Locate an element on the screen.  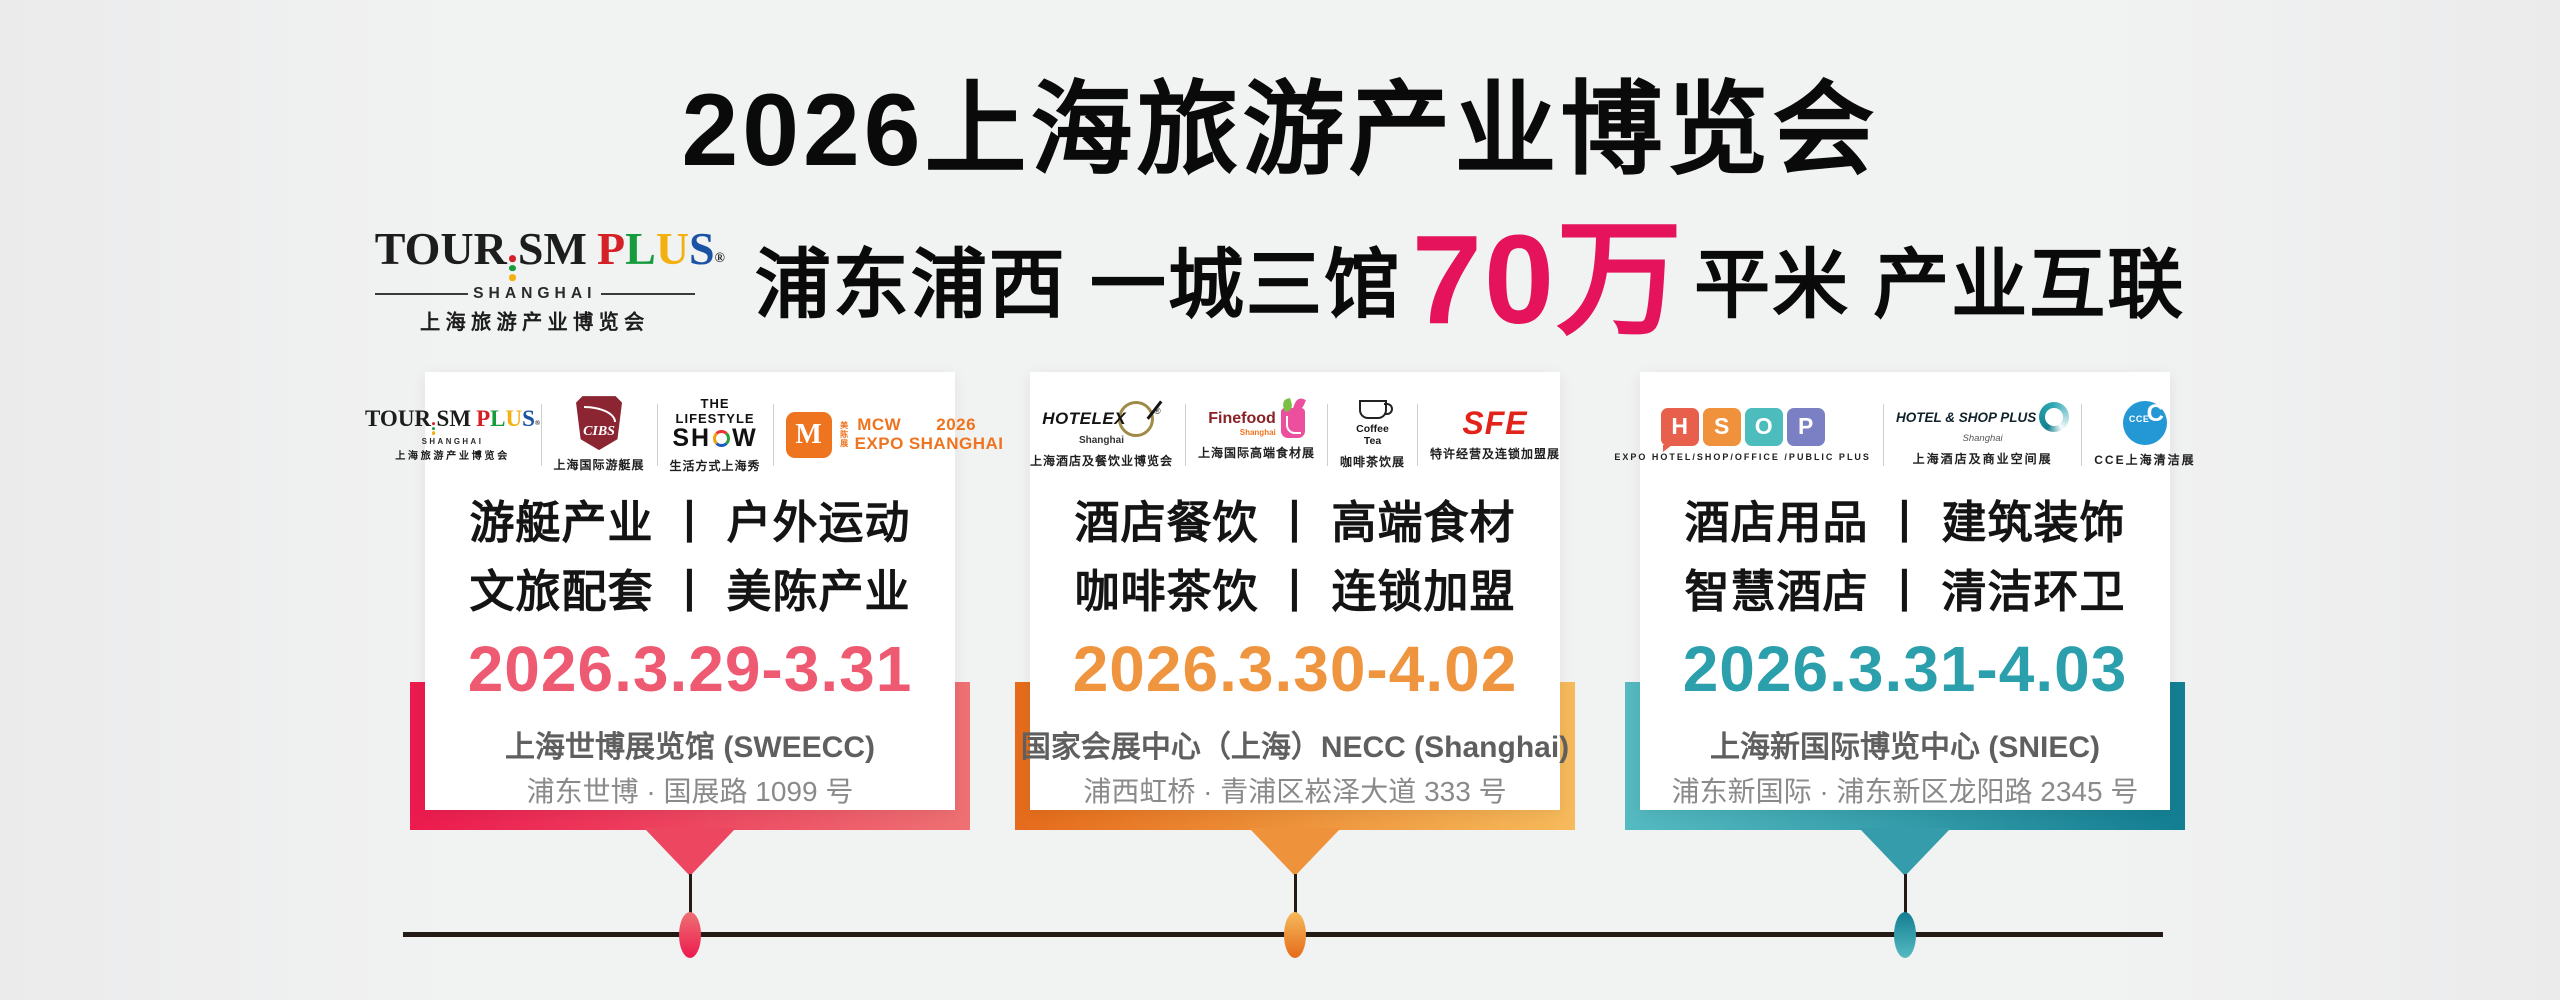
card2-timeline-dot is located at coordinates (1295, 935).